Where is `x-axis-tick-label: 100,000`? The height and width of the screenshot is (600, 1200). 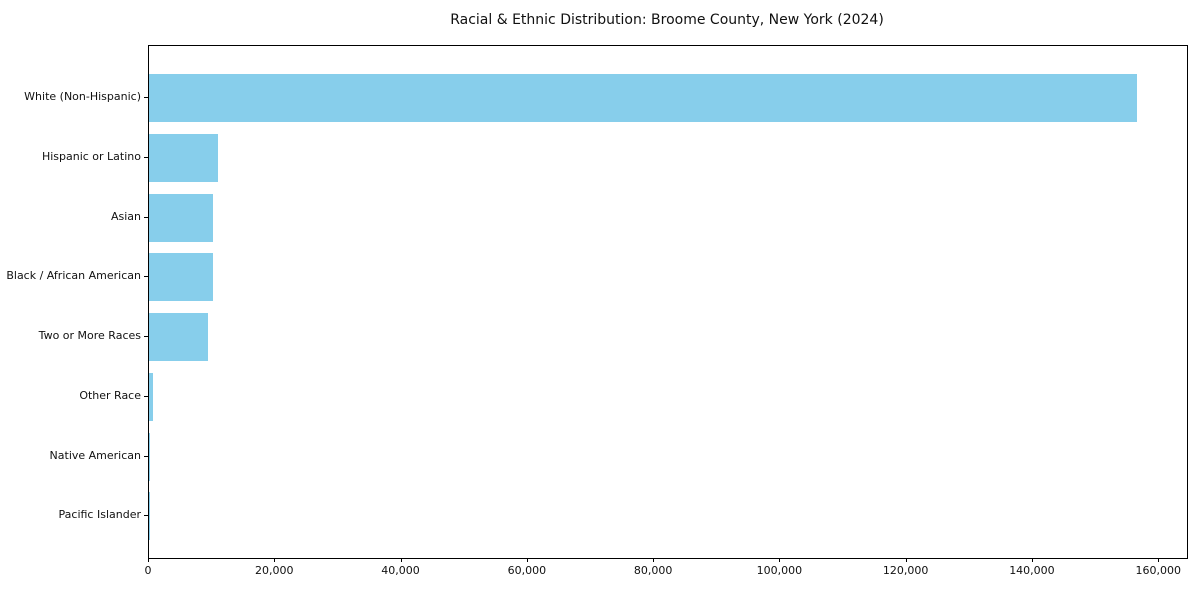 x-axis-tick-label: 100,000 is located at coordinates (779, 570).